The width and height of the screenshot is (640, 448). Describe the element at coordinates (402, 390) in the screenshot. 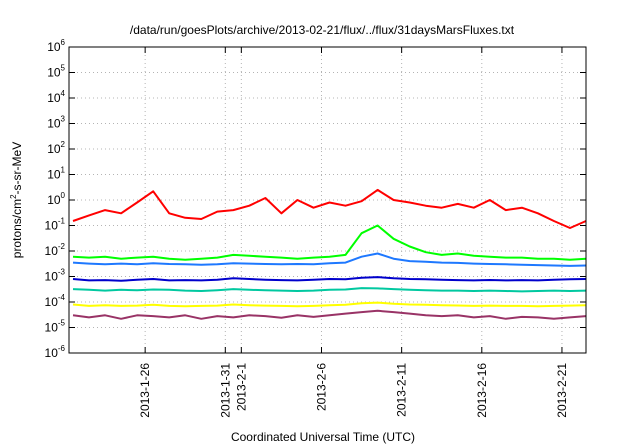

I see `x-tick-label: 2013-2-11` at that location.